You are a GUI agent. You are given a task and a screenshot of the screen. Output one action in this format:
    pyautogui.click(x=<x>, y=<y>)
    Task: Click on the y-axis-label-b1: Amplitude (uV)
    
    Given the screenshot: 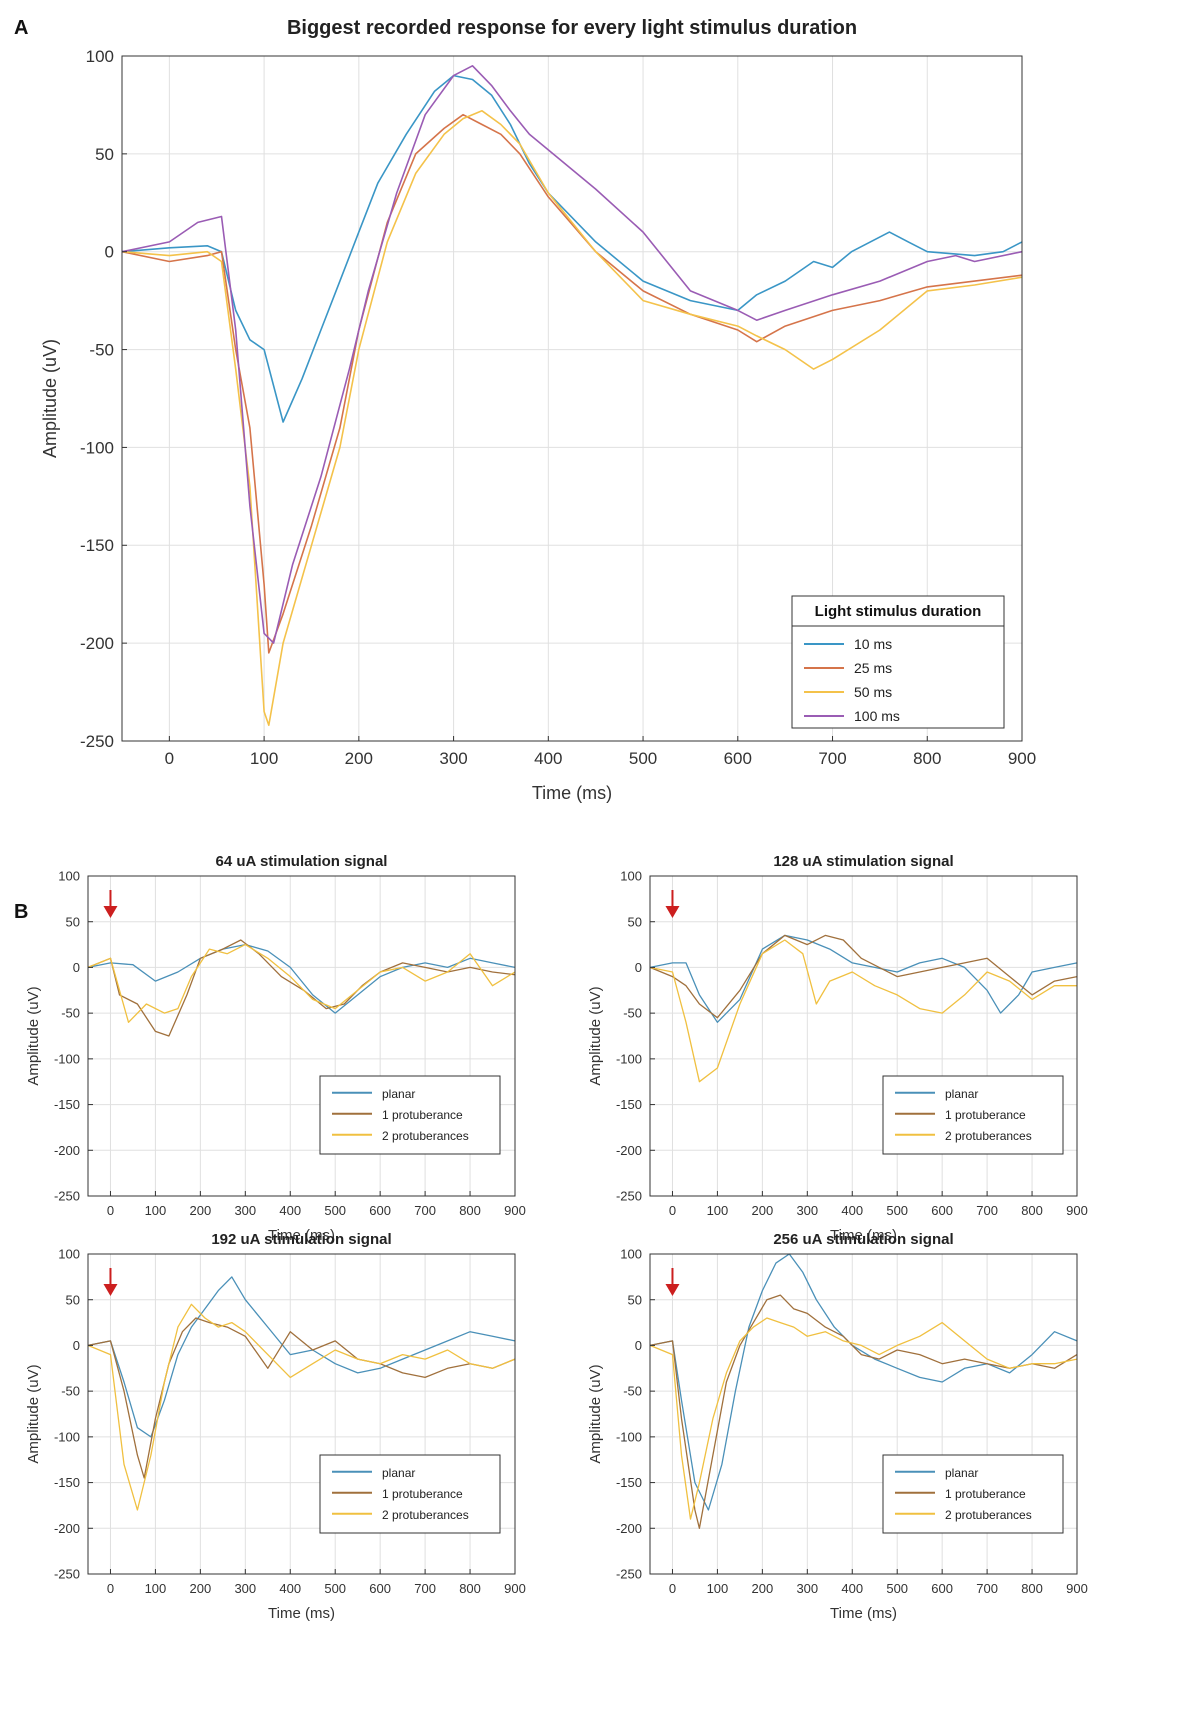 What is the action you would take?
    pyautogui.click(x=33, y=1035)
    